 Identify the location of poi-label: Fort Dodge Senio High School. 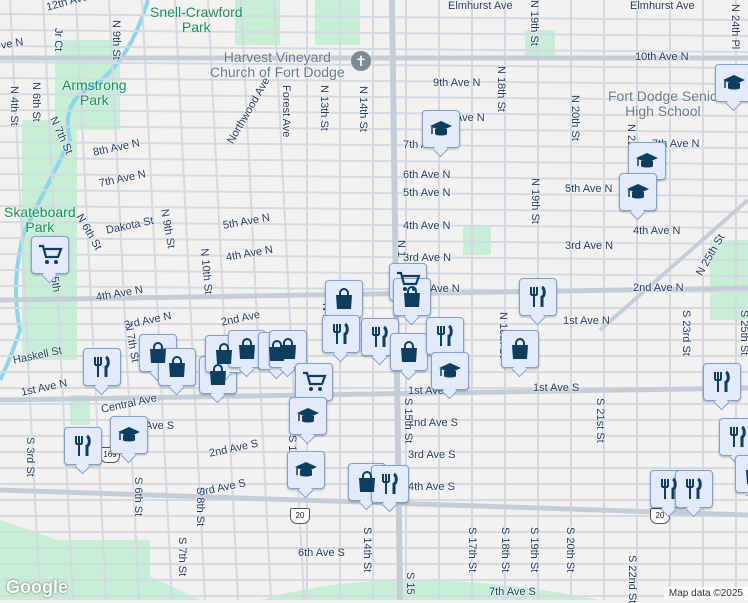
(663, 103).